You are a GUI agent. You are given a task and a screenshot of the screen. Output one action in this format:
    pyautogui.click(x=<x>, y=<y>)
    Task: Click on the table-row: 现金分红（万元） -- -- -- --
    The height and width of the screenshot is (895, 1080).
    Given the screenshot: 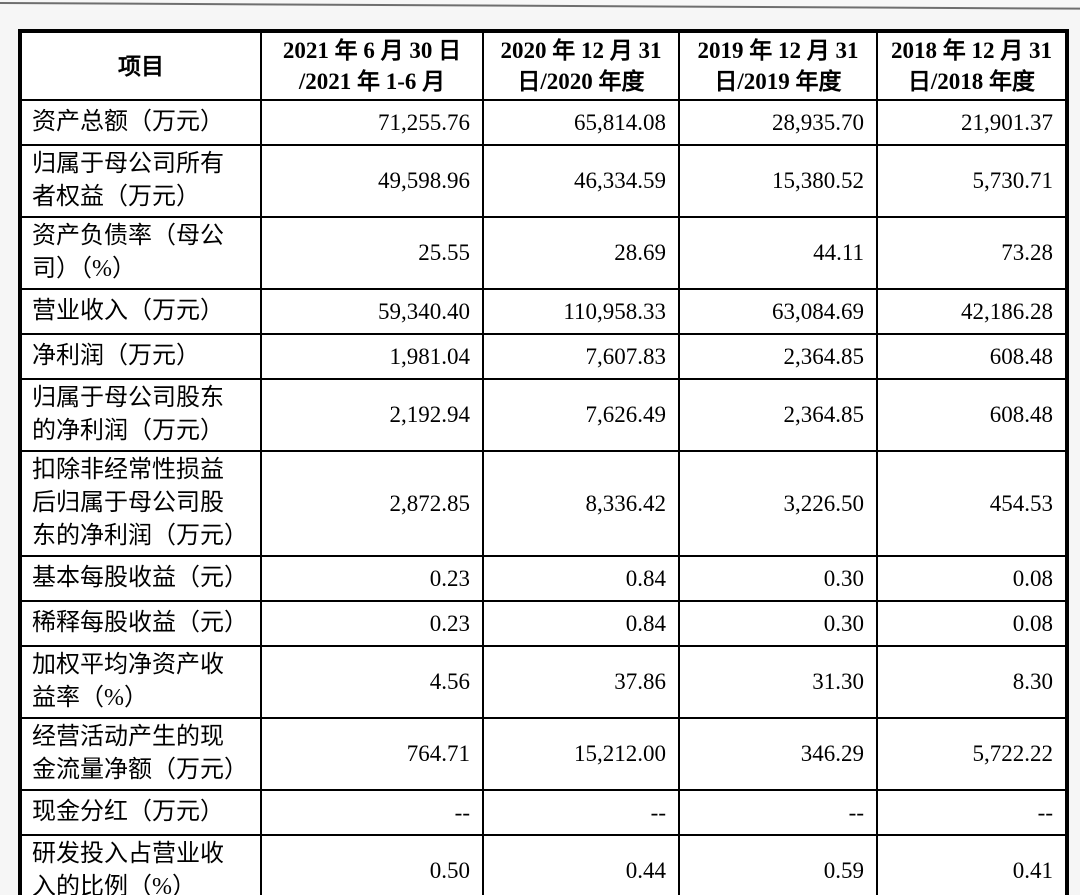 What is the action you would take?
    pyautogui.click(x=543, y=812)
    